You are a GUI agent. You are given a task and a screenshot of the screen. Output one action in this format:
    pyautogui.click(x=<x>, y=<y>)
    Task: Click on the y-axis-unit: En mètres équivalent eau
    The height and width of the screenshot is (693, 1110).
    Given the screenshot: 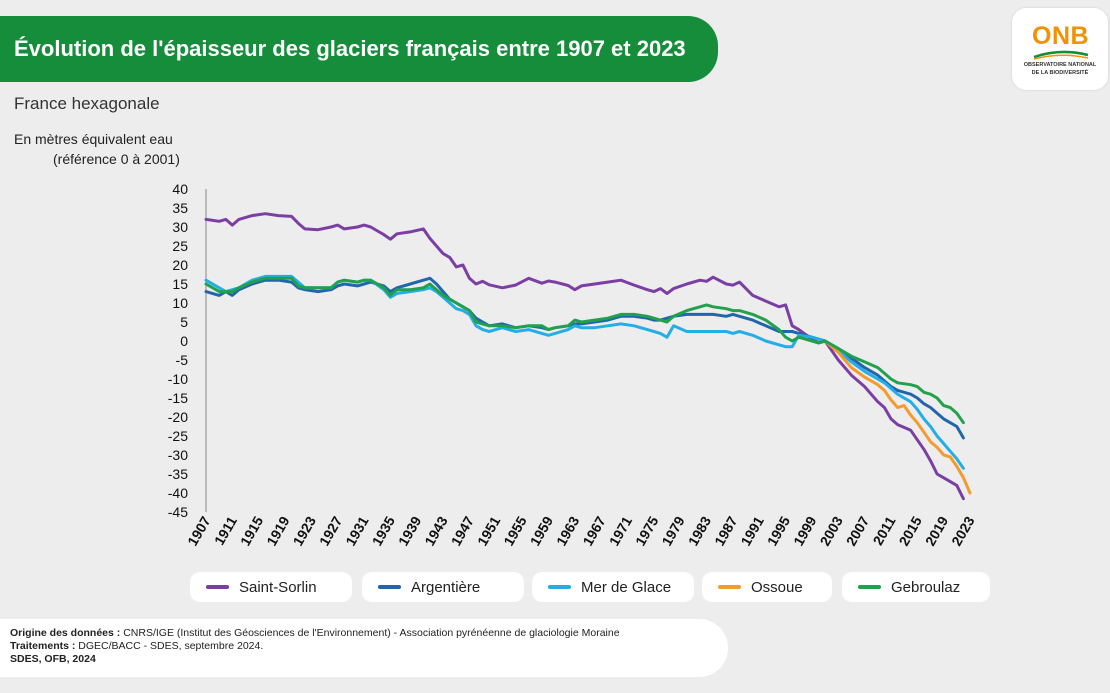 What is the action you would take?
    pyautogui.click(x=93, y=139)
    